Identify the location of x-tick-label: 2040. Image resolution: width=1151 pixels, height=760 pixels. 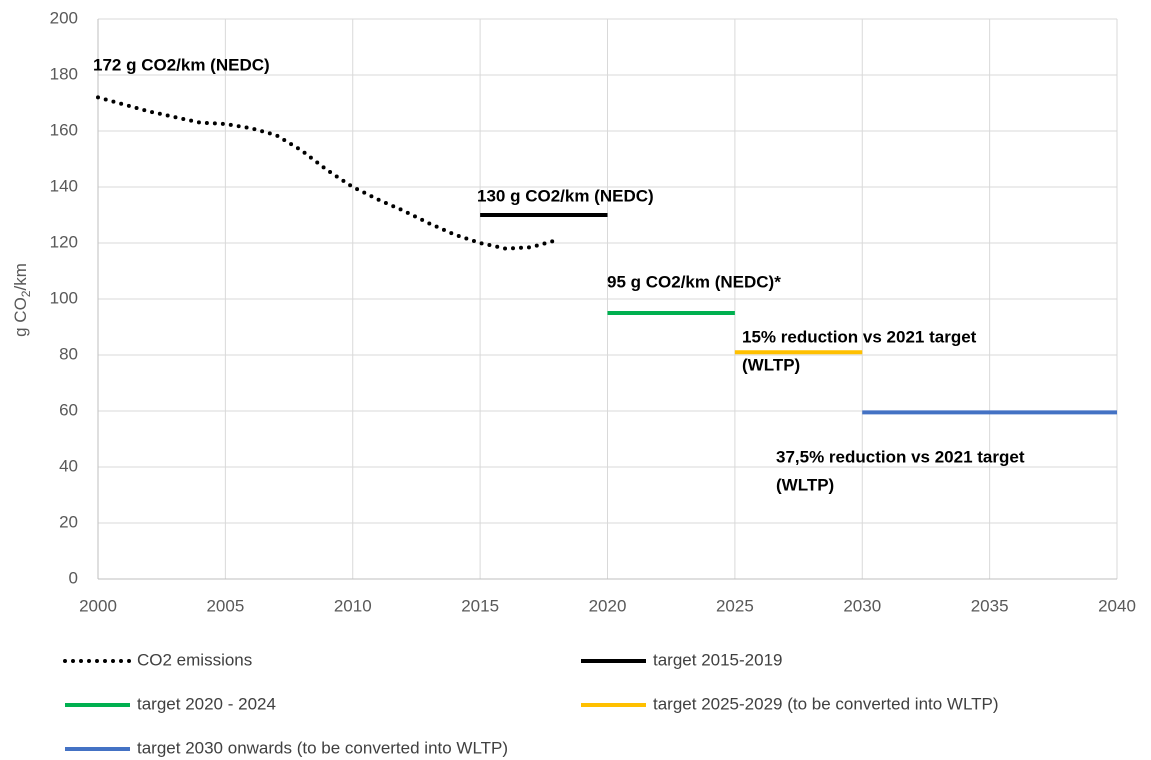
(1117, 605).